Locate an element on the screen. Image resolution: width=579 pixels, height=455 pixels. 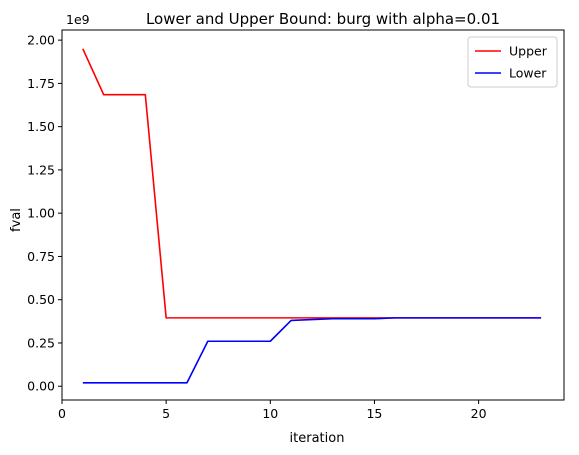
y-tick-label: 0.25 is located at coordinates (41, 342).